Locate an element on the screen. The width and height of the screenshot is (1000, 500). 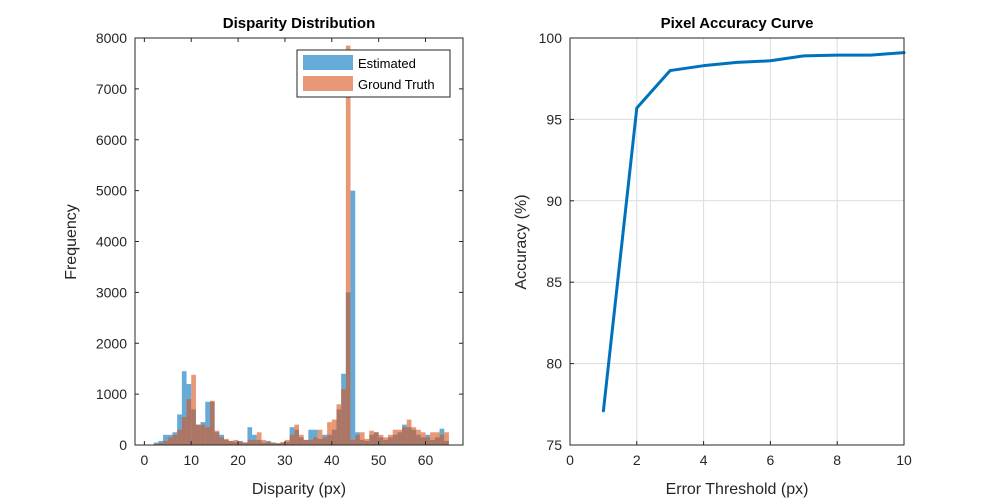
legend-swatch-estimated is located at coordinates (328, 62).